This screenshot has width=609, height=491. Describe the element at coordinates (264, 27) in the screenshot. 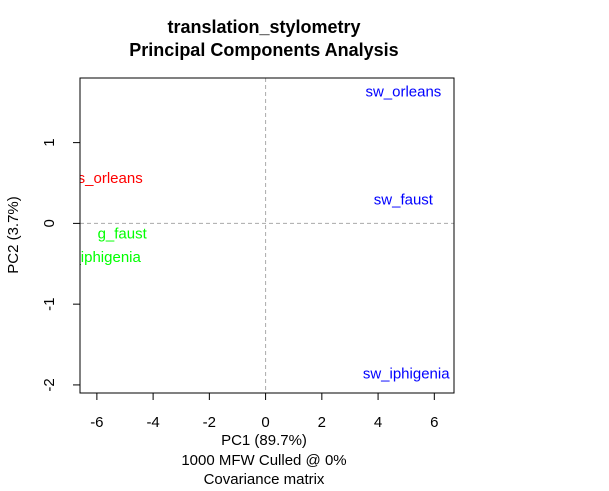

I see `chart-title: translation_stylometry` at that location.